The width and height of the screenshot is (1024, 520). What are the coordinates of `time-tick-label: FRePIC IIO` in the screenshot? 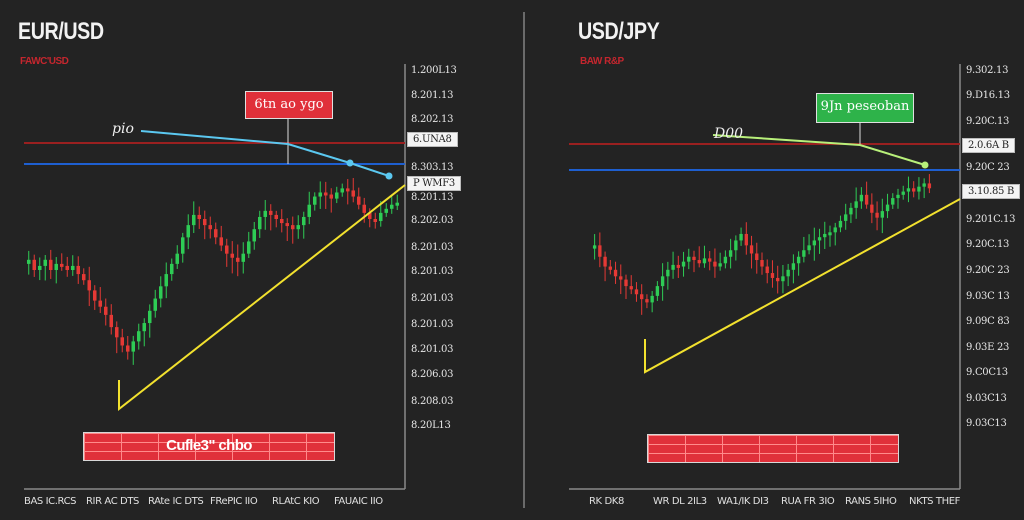 It's located at (234, 501).